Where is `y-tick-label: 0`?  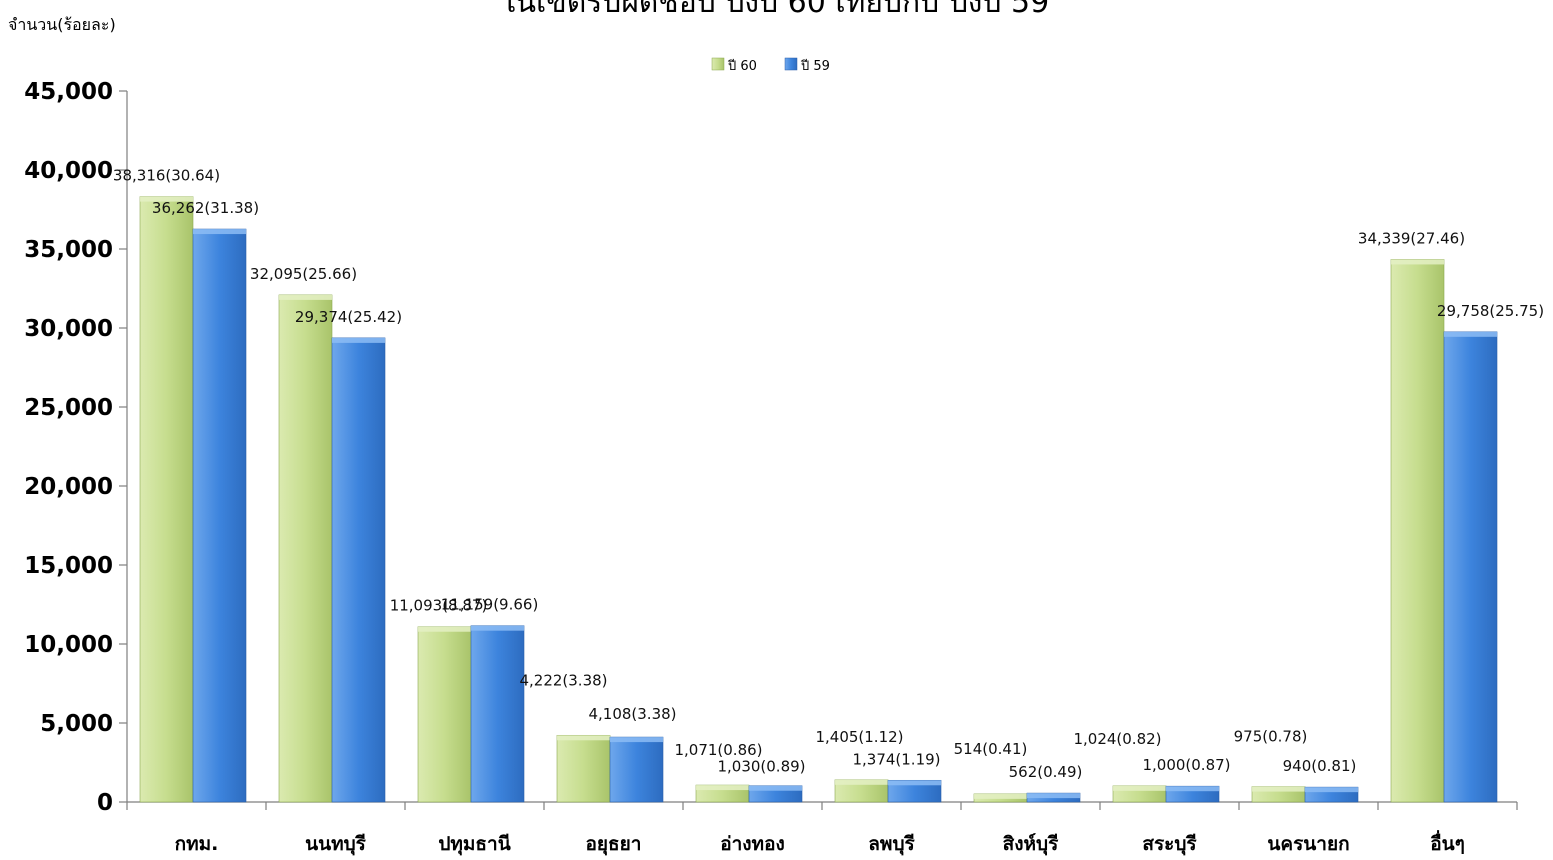
y-tick-label: 0 is located at coordinates (105, 803).